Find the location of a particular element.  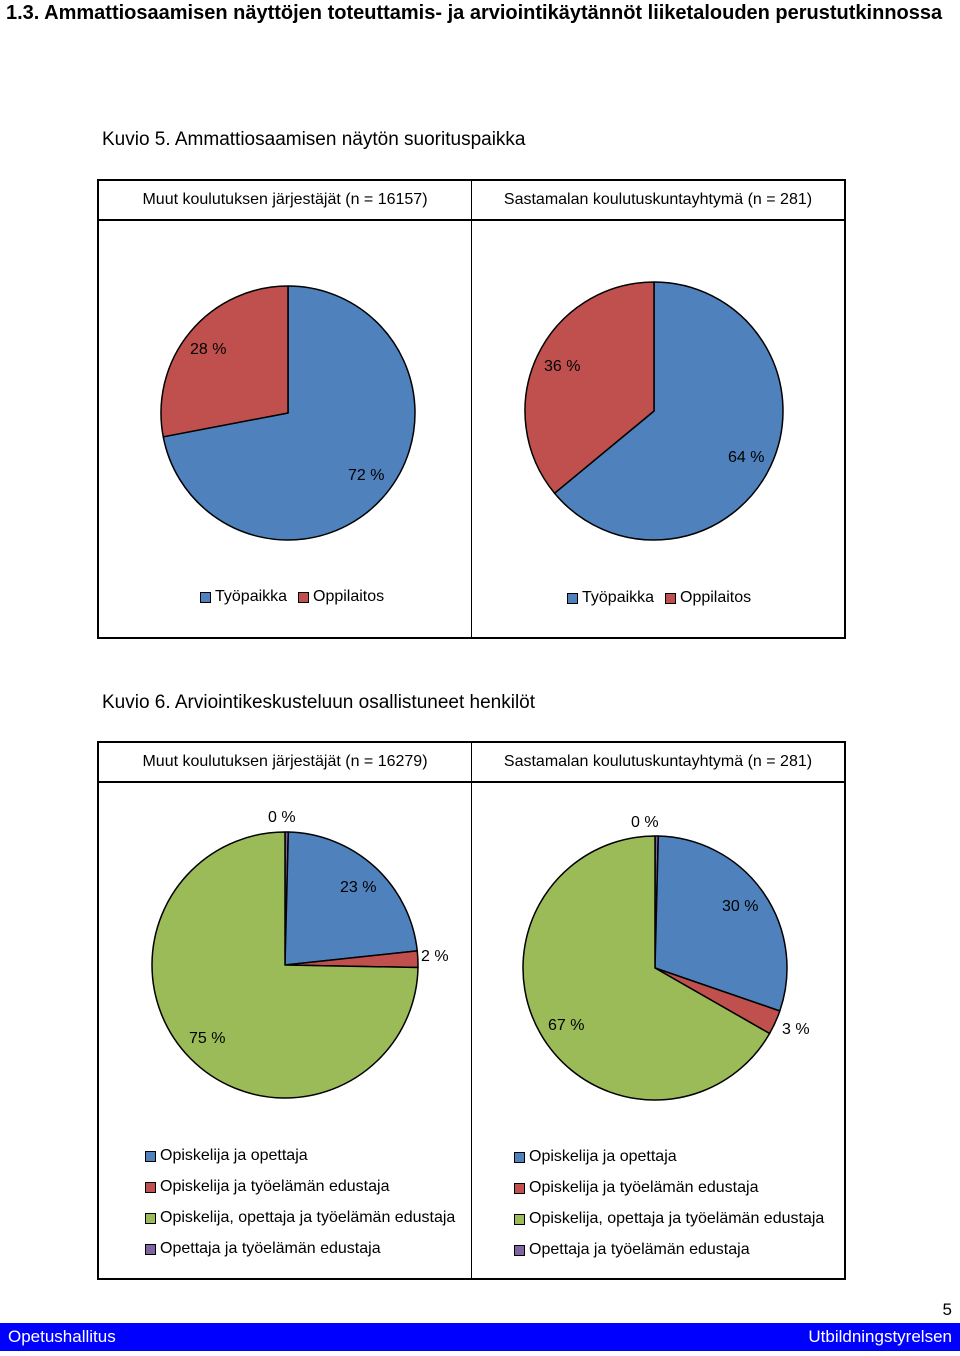

chart-3-label-kaikki: 75 % is located at coordinates (207, 1038).